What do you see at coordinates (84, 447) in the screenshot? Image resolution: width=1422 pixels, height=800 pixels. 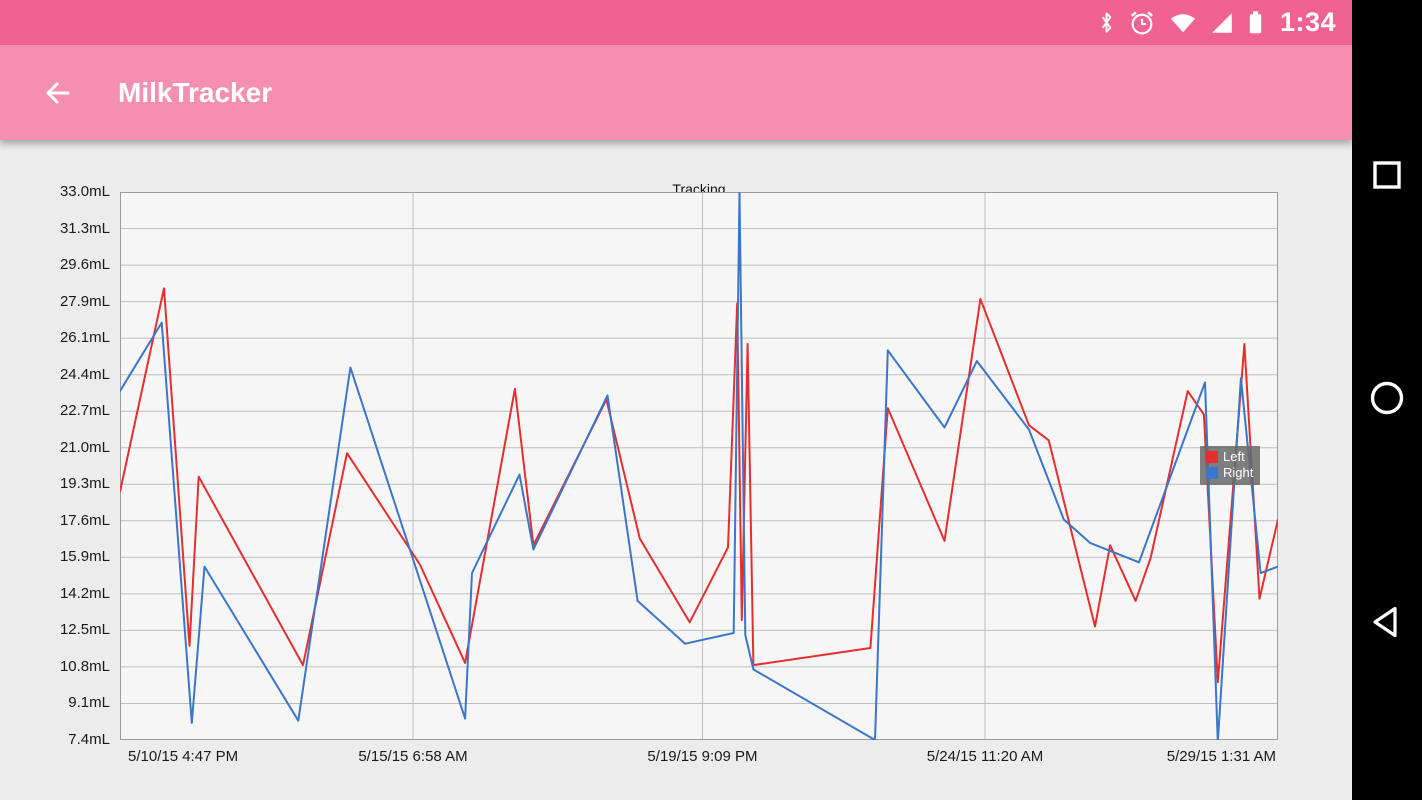 I see `y-tick-label: 21.0mL` at bounding box center [84, 447].